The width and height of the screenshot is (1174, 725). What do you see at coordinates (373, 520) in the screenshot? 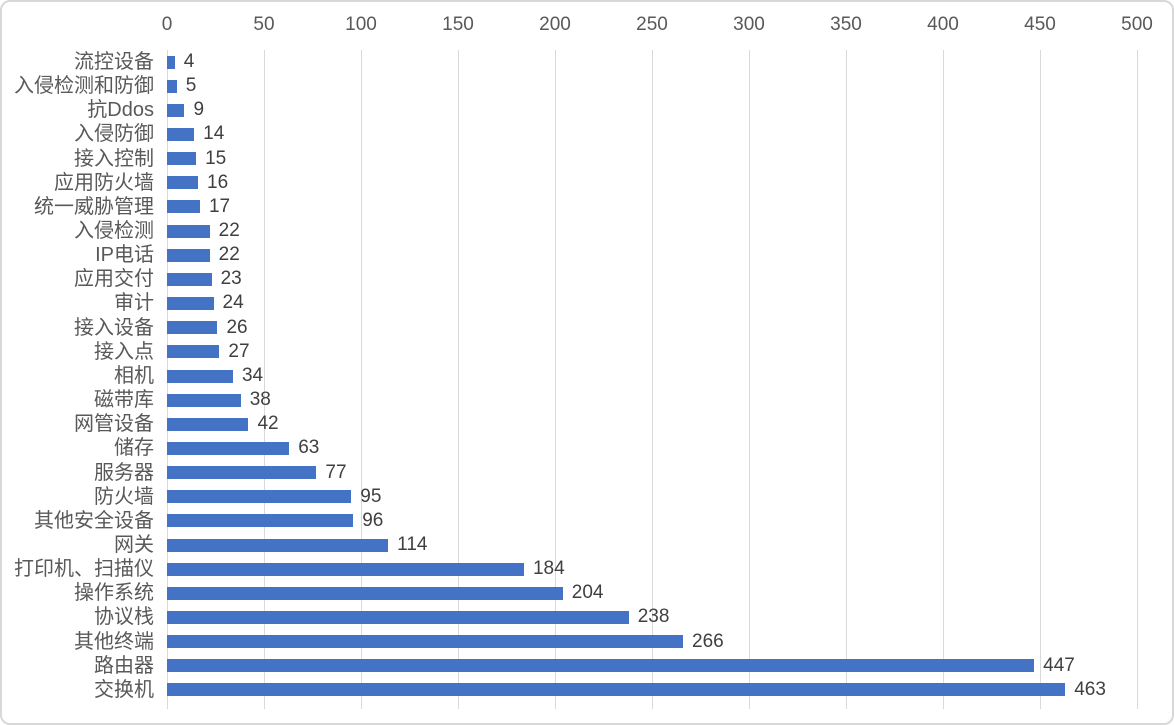
I see `data-label: 96` at bounding box center [373, 520].